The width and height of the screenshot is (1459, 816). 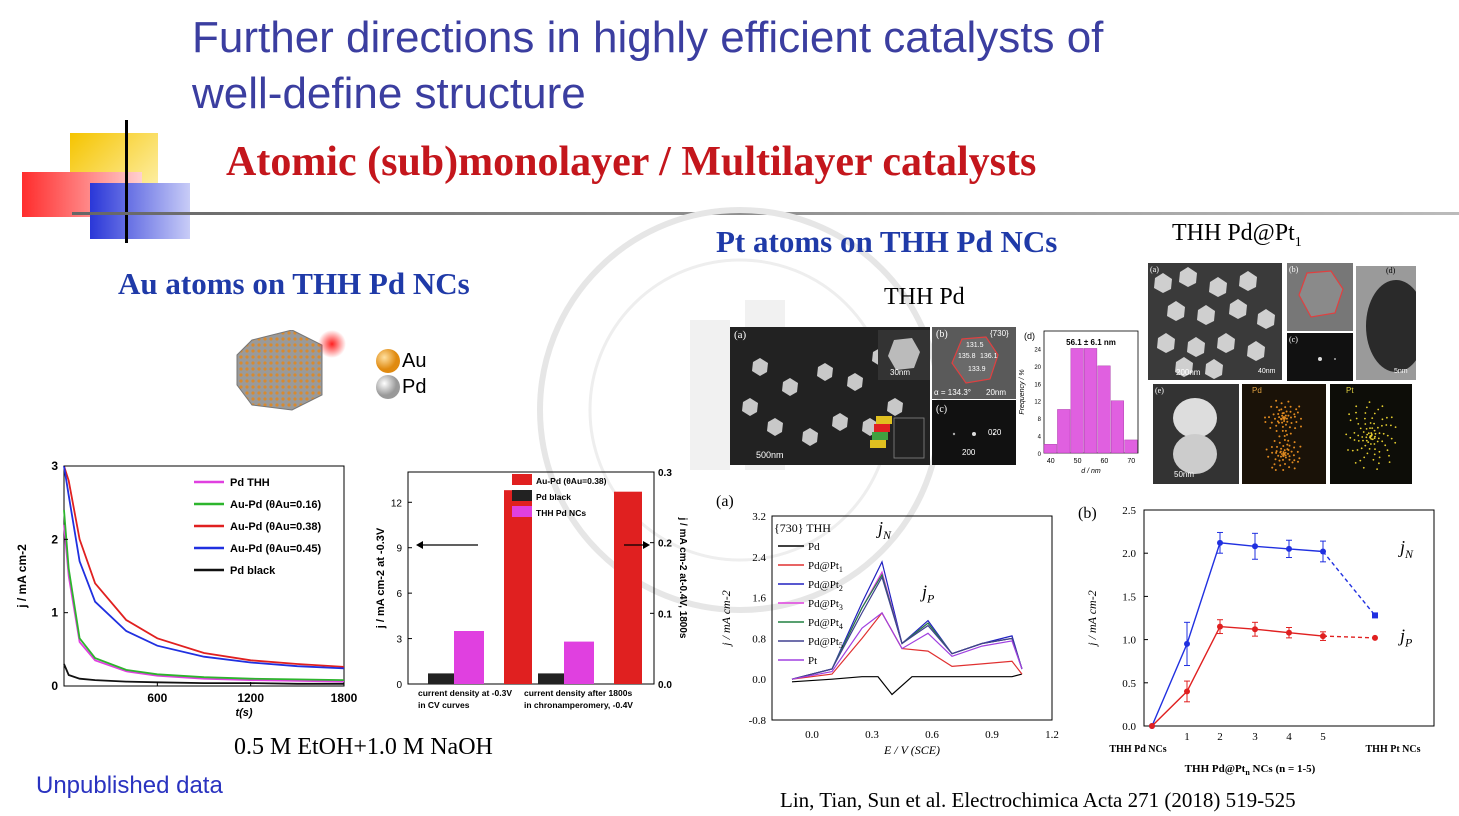 I want to click on y-tick-label: 2.4, so click(x=759, y=558).